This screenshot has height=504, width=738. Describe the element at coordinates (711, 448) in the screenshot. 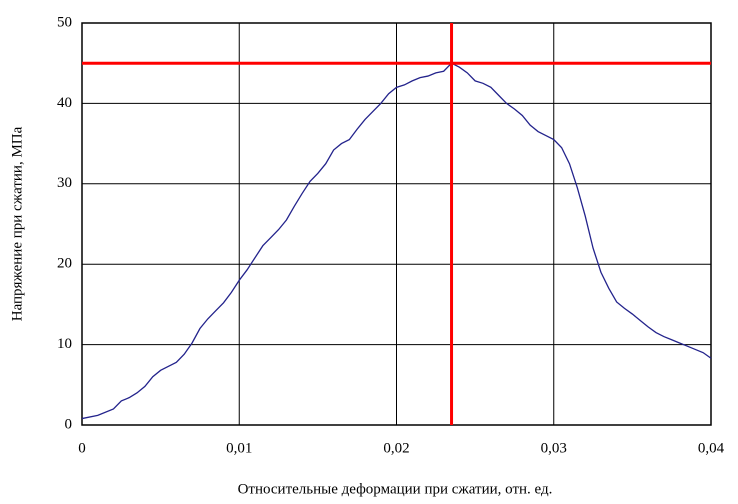

I see `x-tick-label: 0,04` at that location.